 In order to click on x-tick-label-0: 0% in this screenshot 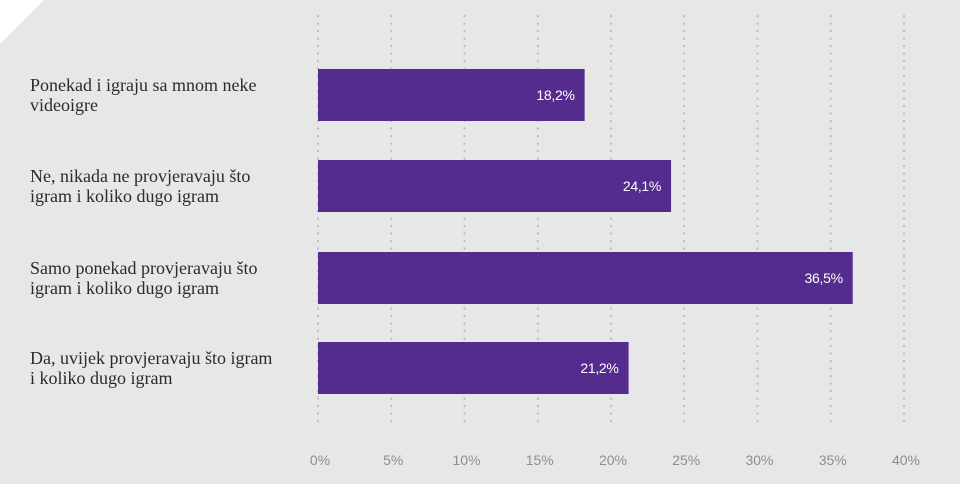, I will do `click(320, 460)`.